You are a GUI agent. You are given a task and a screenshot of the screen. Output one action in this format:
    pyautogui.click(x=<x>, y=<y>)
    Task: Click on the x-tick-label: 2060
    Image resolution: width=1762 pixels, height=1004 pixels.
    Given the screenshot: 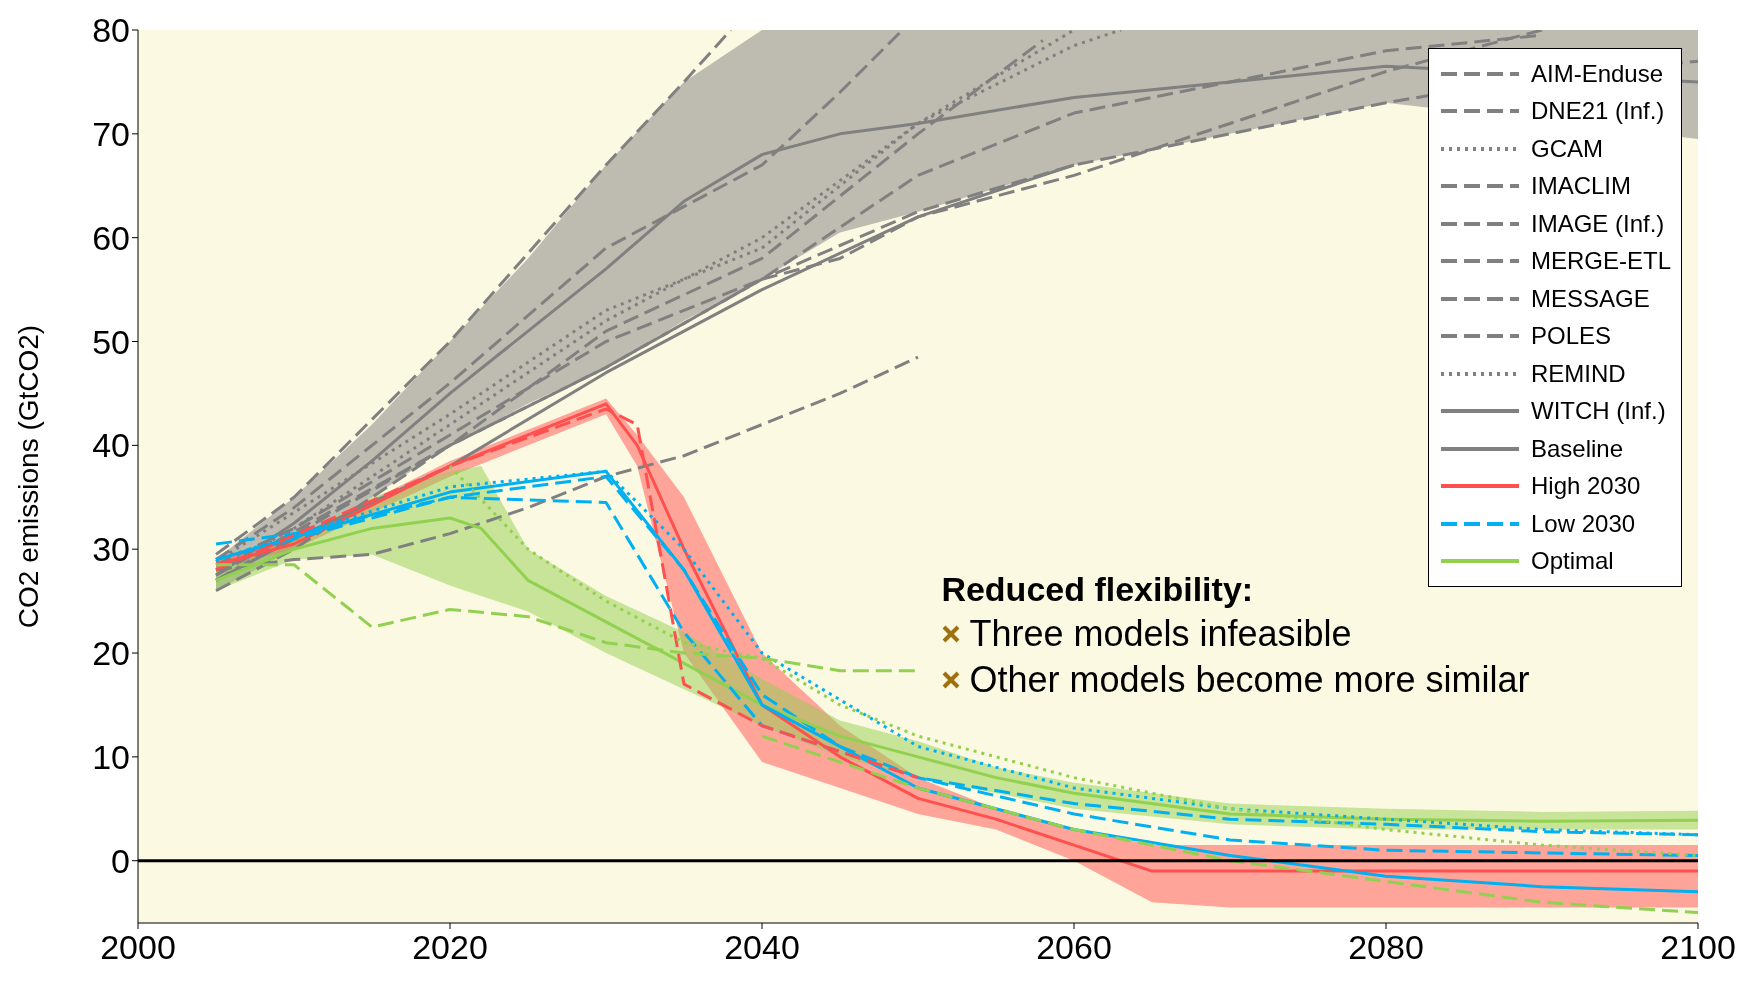 What is the action you would take?
    pyautogui.click(x=1074, y=947)
    